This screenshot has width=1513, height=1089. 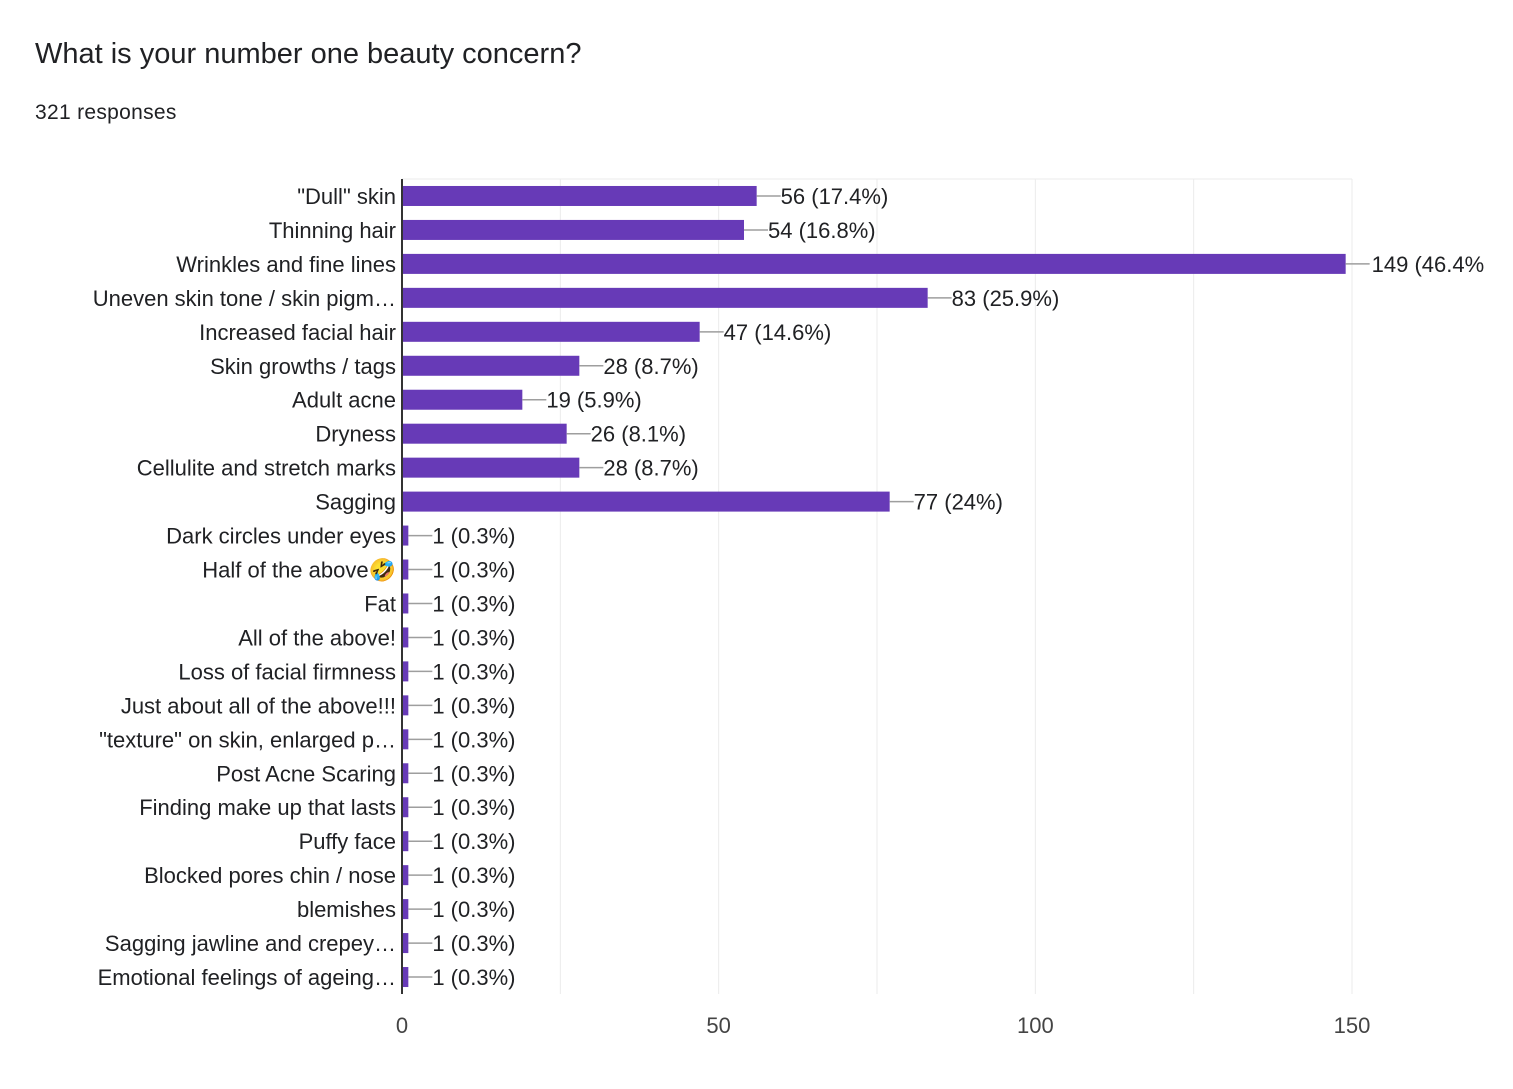 What do you see at coordinates (402, 1025) in the screenshot?
I see `x-tick-label: 0` at bounding box center [402, 1025].